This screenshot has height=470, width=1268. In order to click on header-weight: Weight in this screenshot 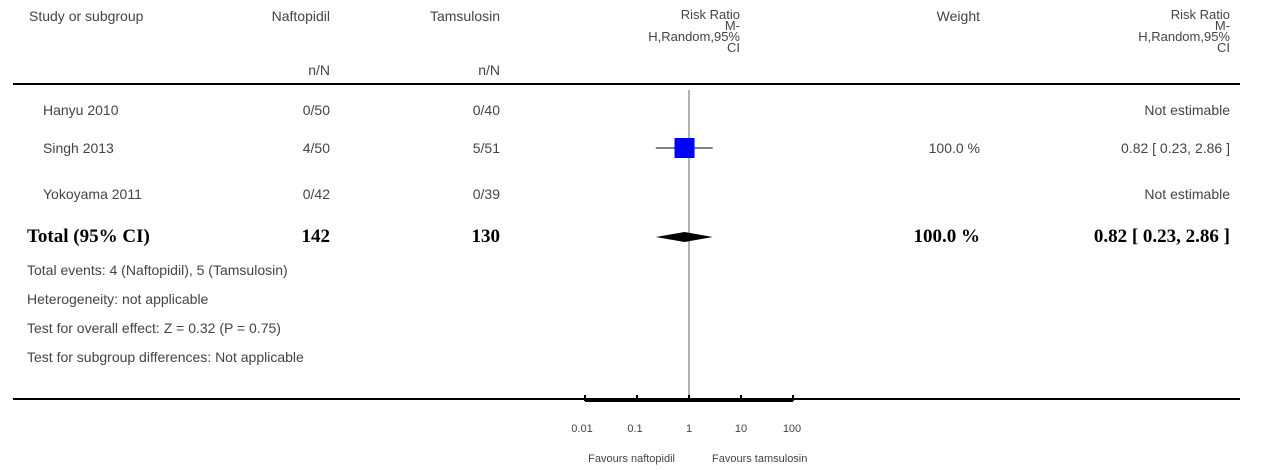, I will do `click(958, 16)`.